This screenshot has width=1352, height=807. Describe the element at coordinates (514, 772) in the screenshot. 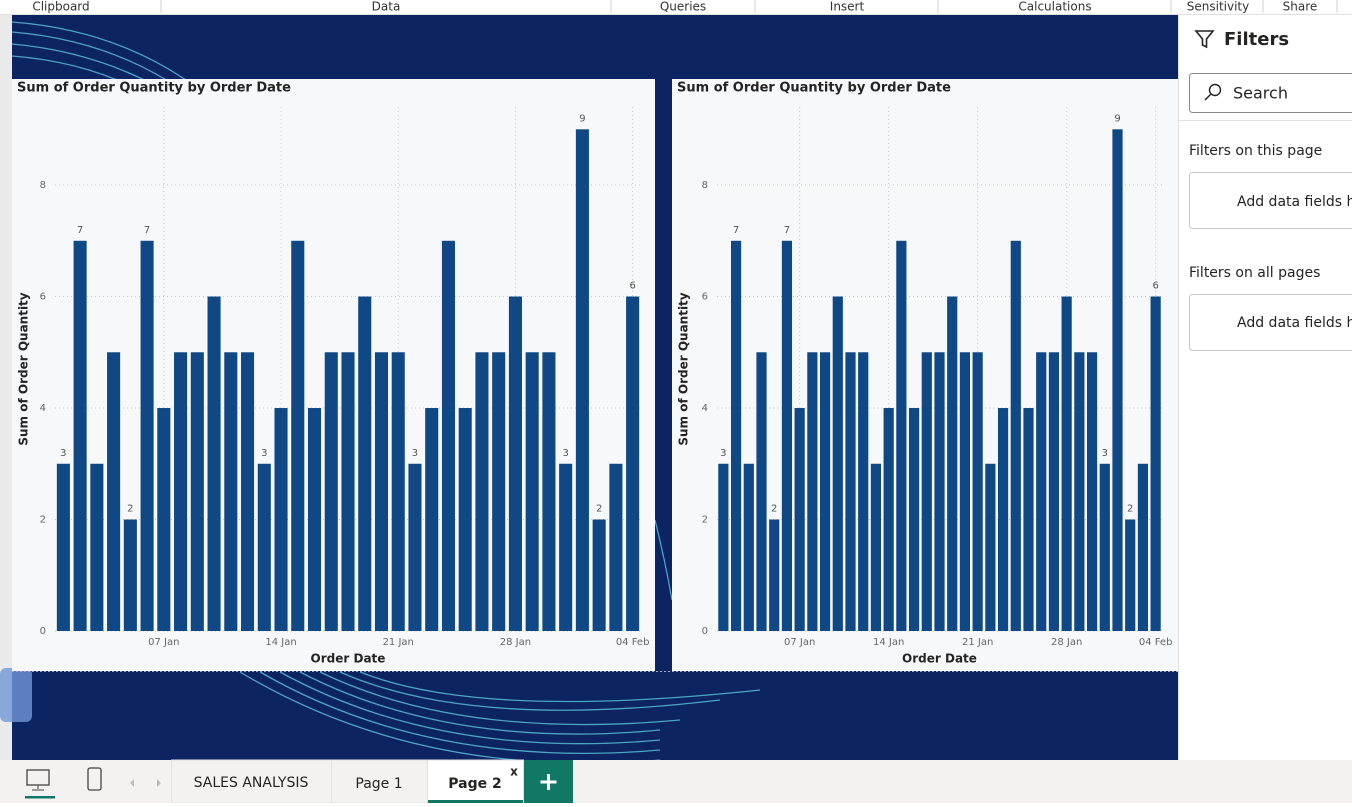

I see `tab-close: x` at that location.